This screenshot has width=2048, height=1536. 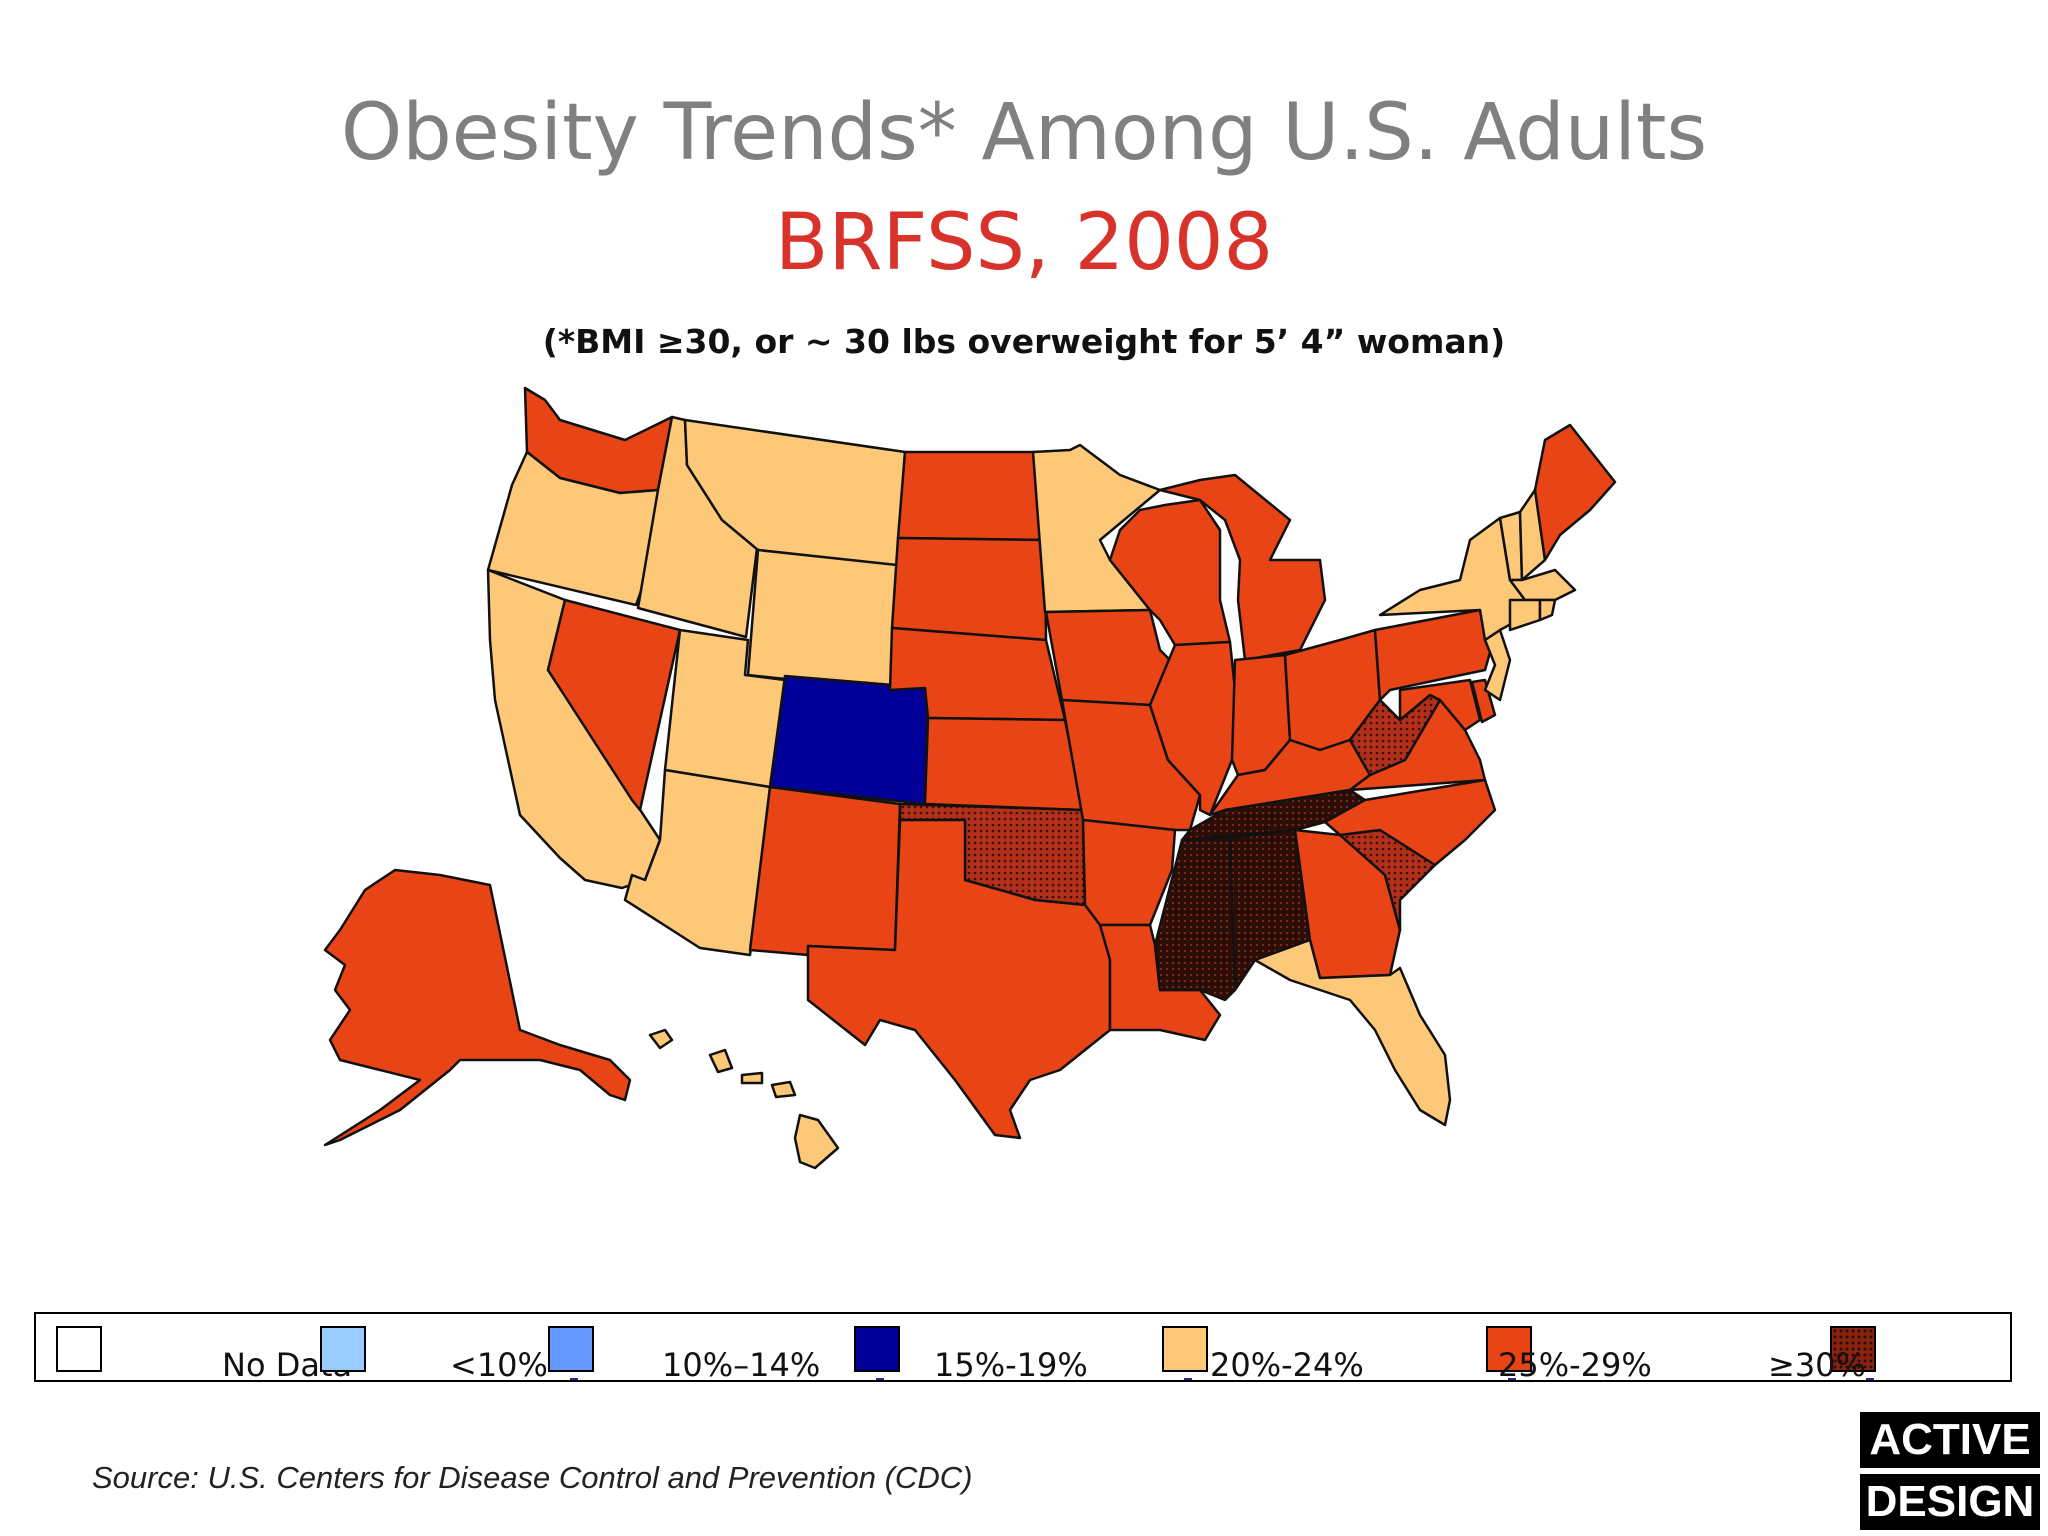 I want to click on state-md, so click(x=1440, y=705).